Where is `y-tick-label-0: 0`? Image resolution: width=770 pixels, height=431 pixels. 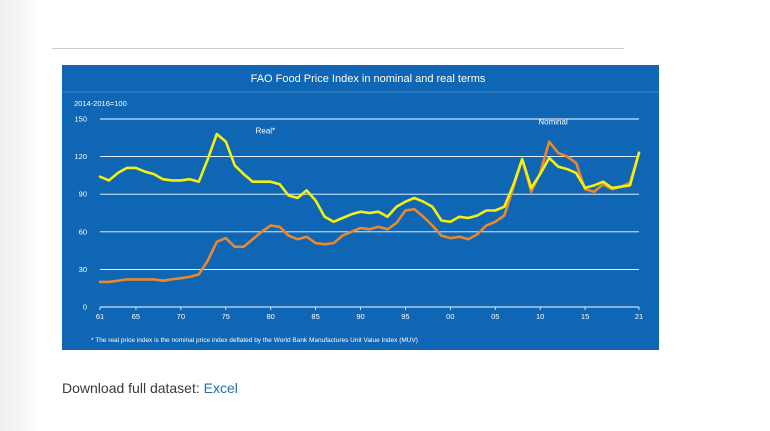
y-tick-label-0: 0 is located at coordinates (85, 307).